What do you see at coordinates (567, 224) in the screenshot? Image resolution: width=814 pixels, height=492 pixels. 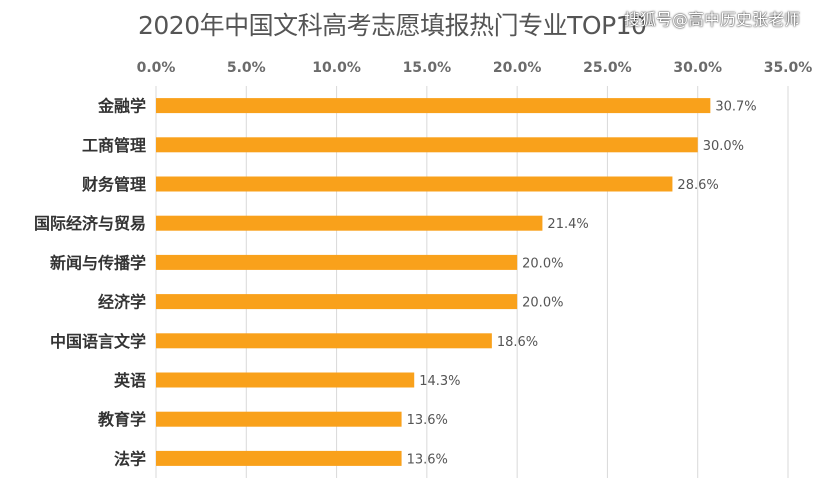 I see `data-label-3: 21.4%` at bounding box center [567, 224].